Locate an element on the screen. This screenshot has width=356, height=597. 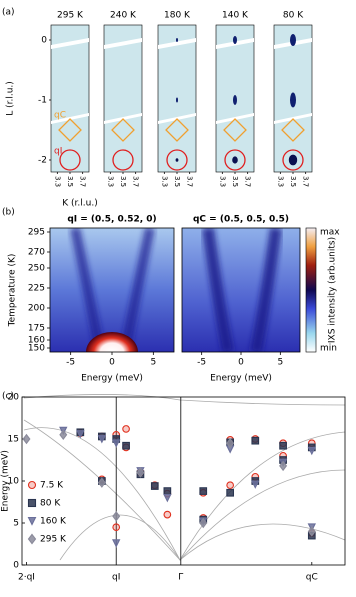
image-title: 240 K is located at coordinates (123, 16).